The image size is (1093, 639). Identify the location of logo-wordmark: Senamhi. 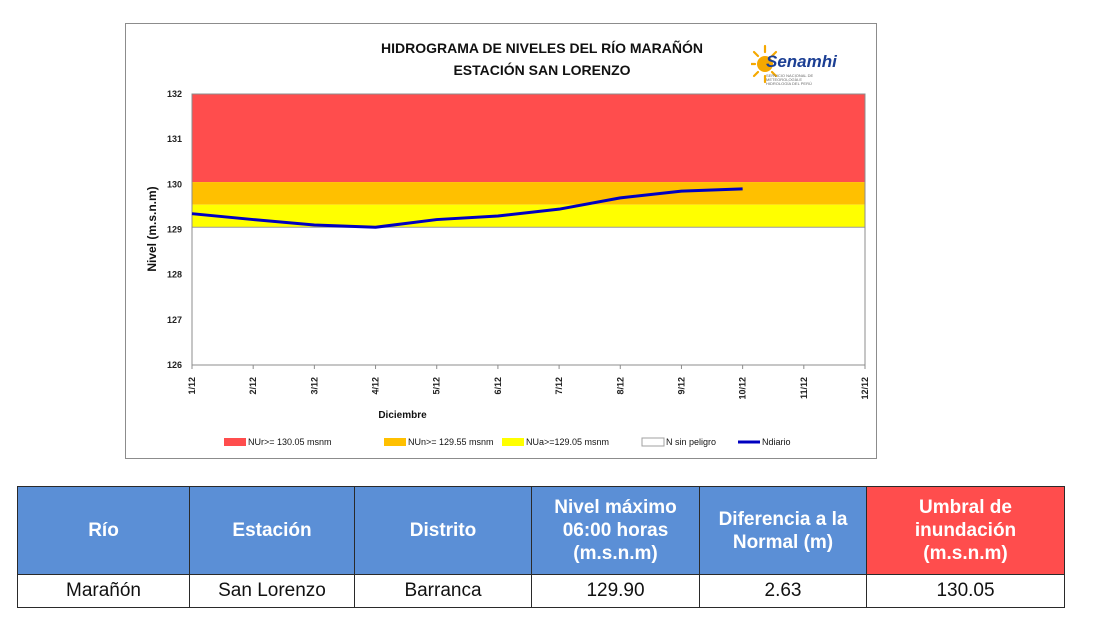
(801, 61).